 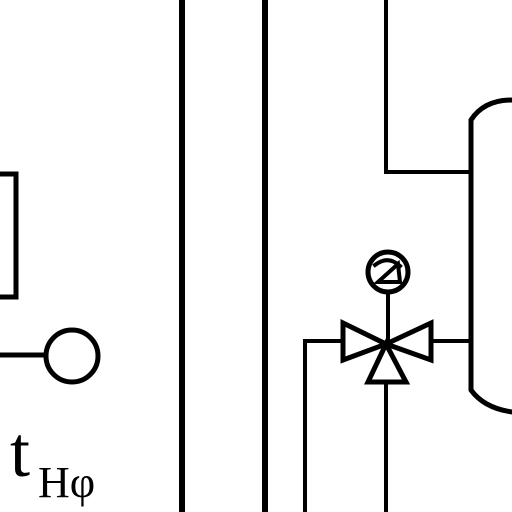 What do you see at coordinates (72, 356) in the screenshot?
I see `temperature-sensor-icon` at bounding box center [72, 356].